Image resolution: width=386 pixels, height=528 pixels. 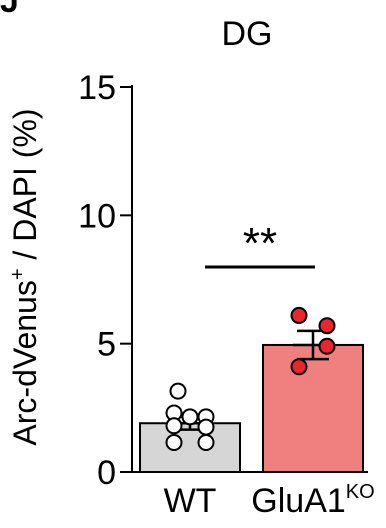 What do you see at coordinates (298, 501) in the screenshot?
I see `x-tick-label-main: GluA1` at bounding box center [298, 501].